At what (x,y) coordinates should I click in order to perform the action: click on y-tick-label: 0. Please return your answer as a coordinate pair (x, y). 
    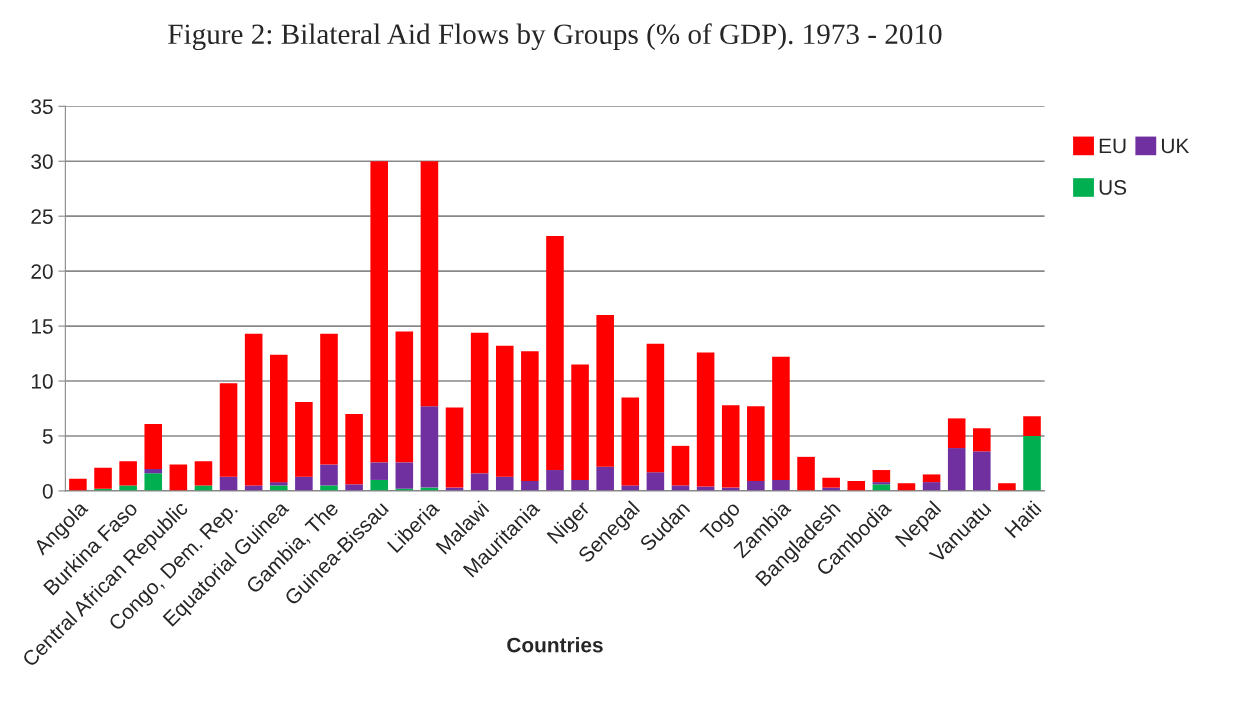
    Looking at the image, I should click on (47, 491).